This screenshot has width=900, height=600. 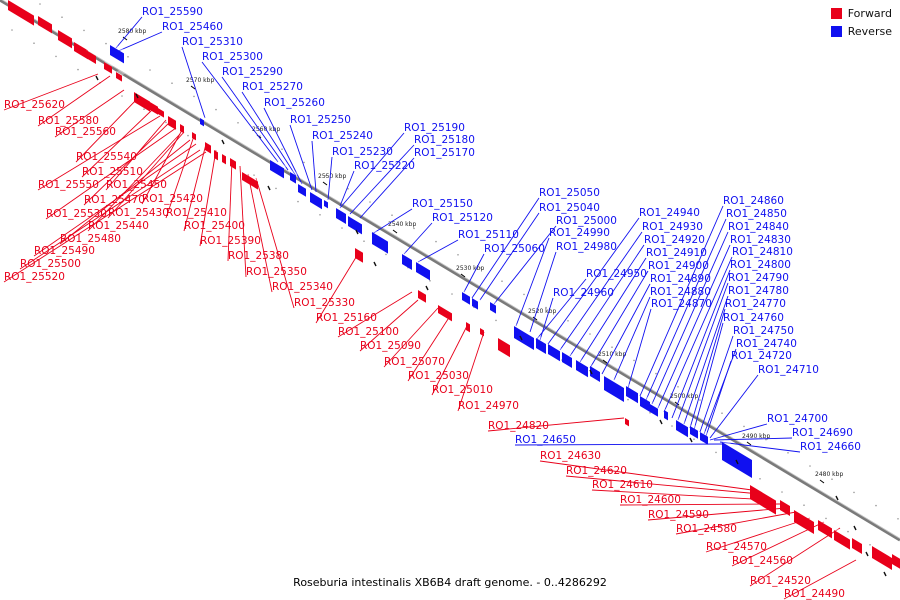 What do you see at coordinates (758, 227) in the screenshot?
I see `gene-label: RO1_24840` at bounding box center [758, 227].